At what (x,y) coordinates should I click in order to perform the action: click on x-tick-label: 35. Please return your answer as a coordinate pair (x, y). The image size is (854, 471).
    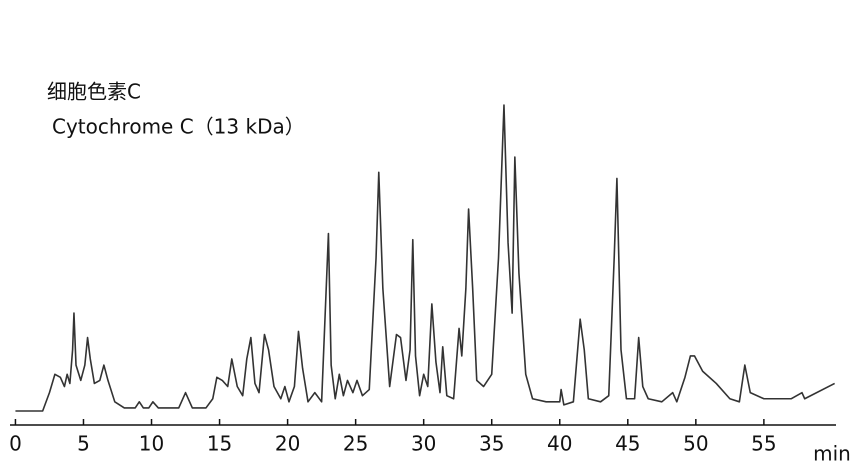
    Looking at the image, I should click on (491, 444).